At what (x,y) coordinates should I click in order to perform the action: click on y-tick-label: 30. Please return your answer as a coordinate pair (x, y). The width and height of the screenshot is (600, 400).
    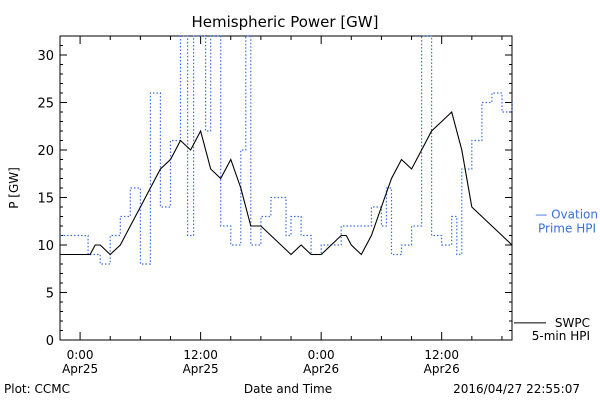
    Looking at the image, I should click on (45, 56).